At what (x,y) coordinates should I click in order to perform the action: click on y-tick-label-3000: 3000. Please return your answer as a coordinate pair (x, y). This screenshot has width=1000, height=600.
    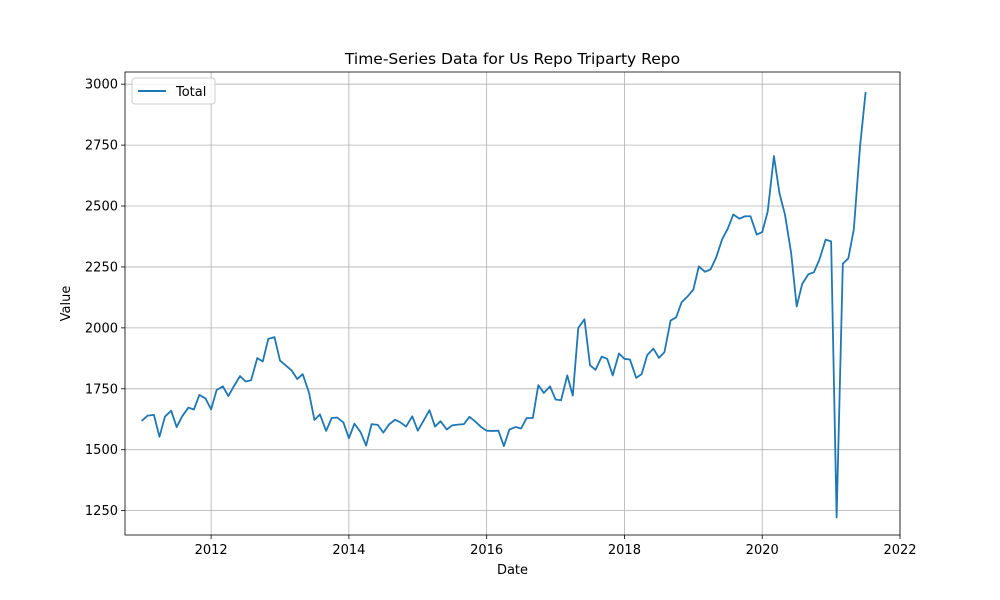
    Looking at the image, I should click on (101, 85).